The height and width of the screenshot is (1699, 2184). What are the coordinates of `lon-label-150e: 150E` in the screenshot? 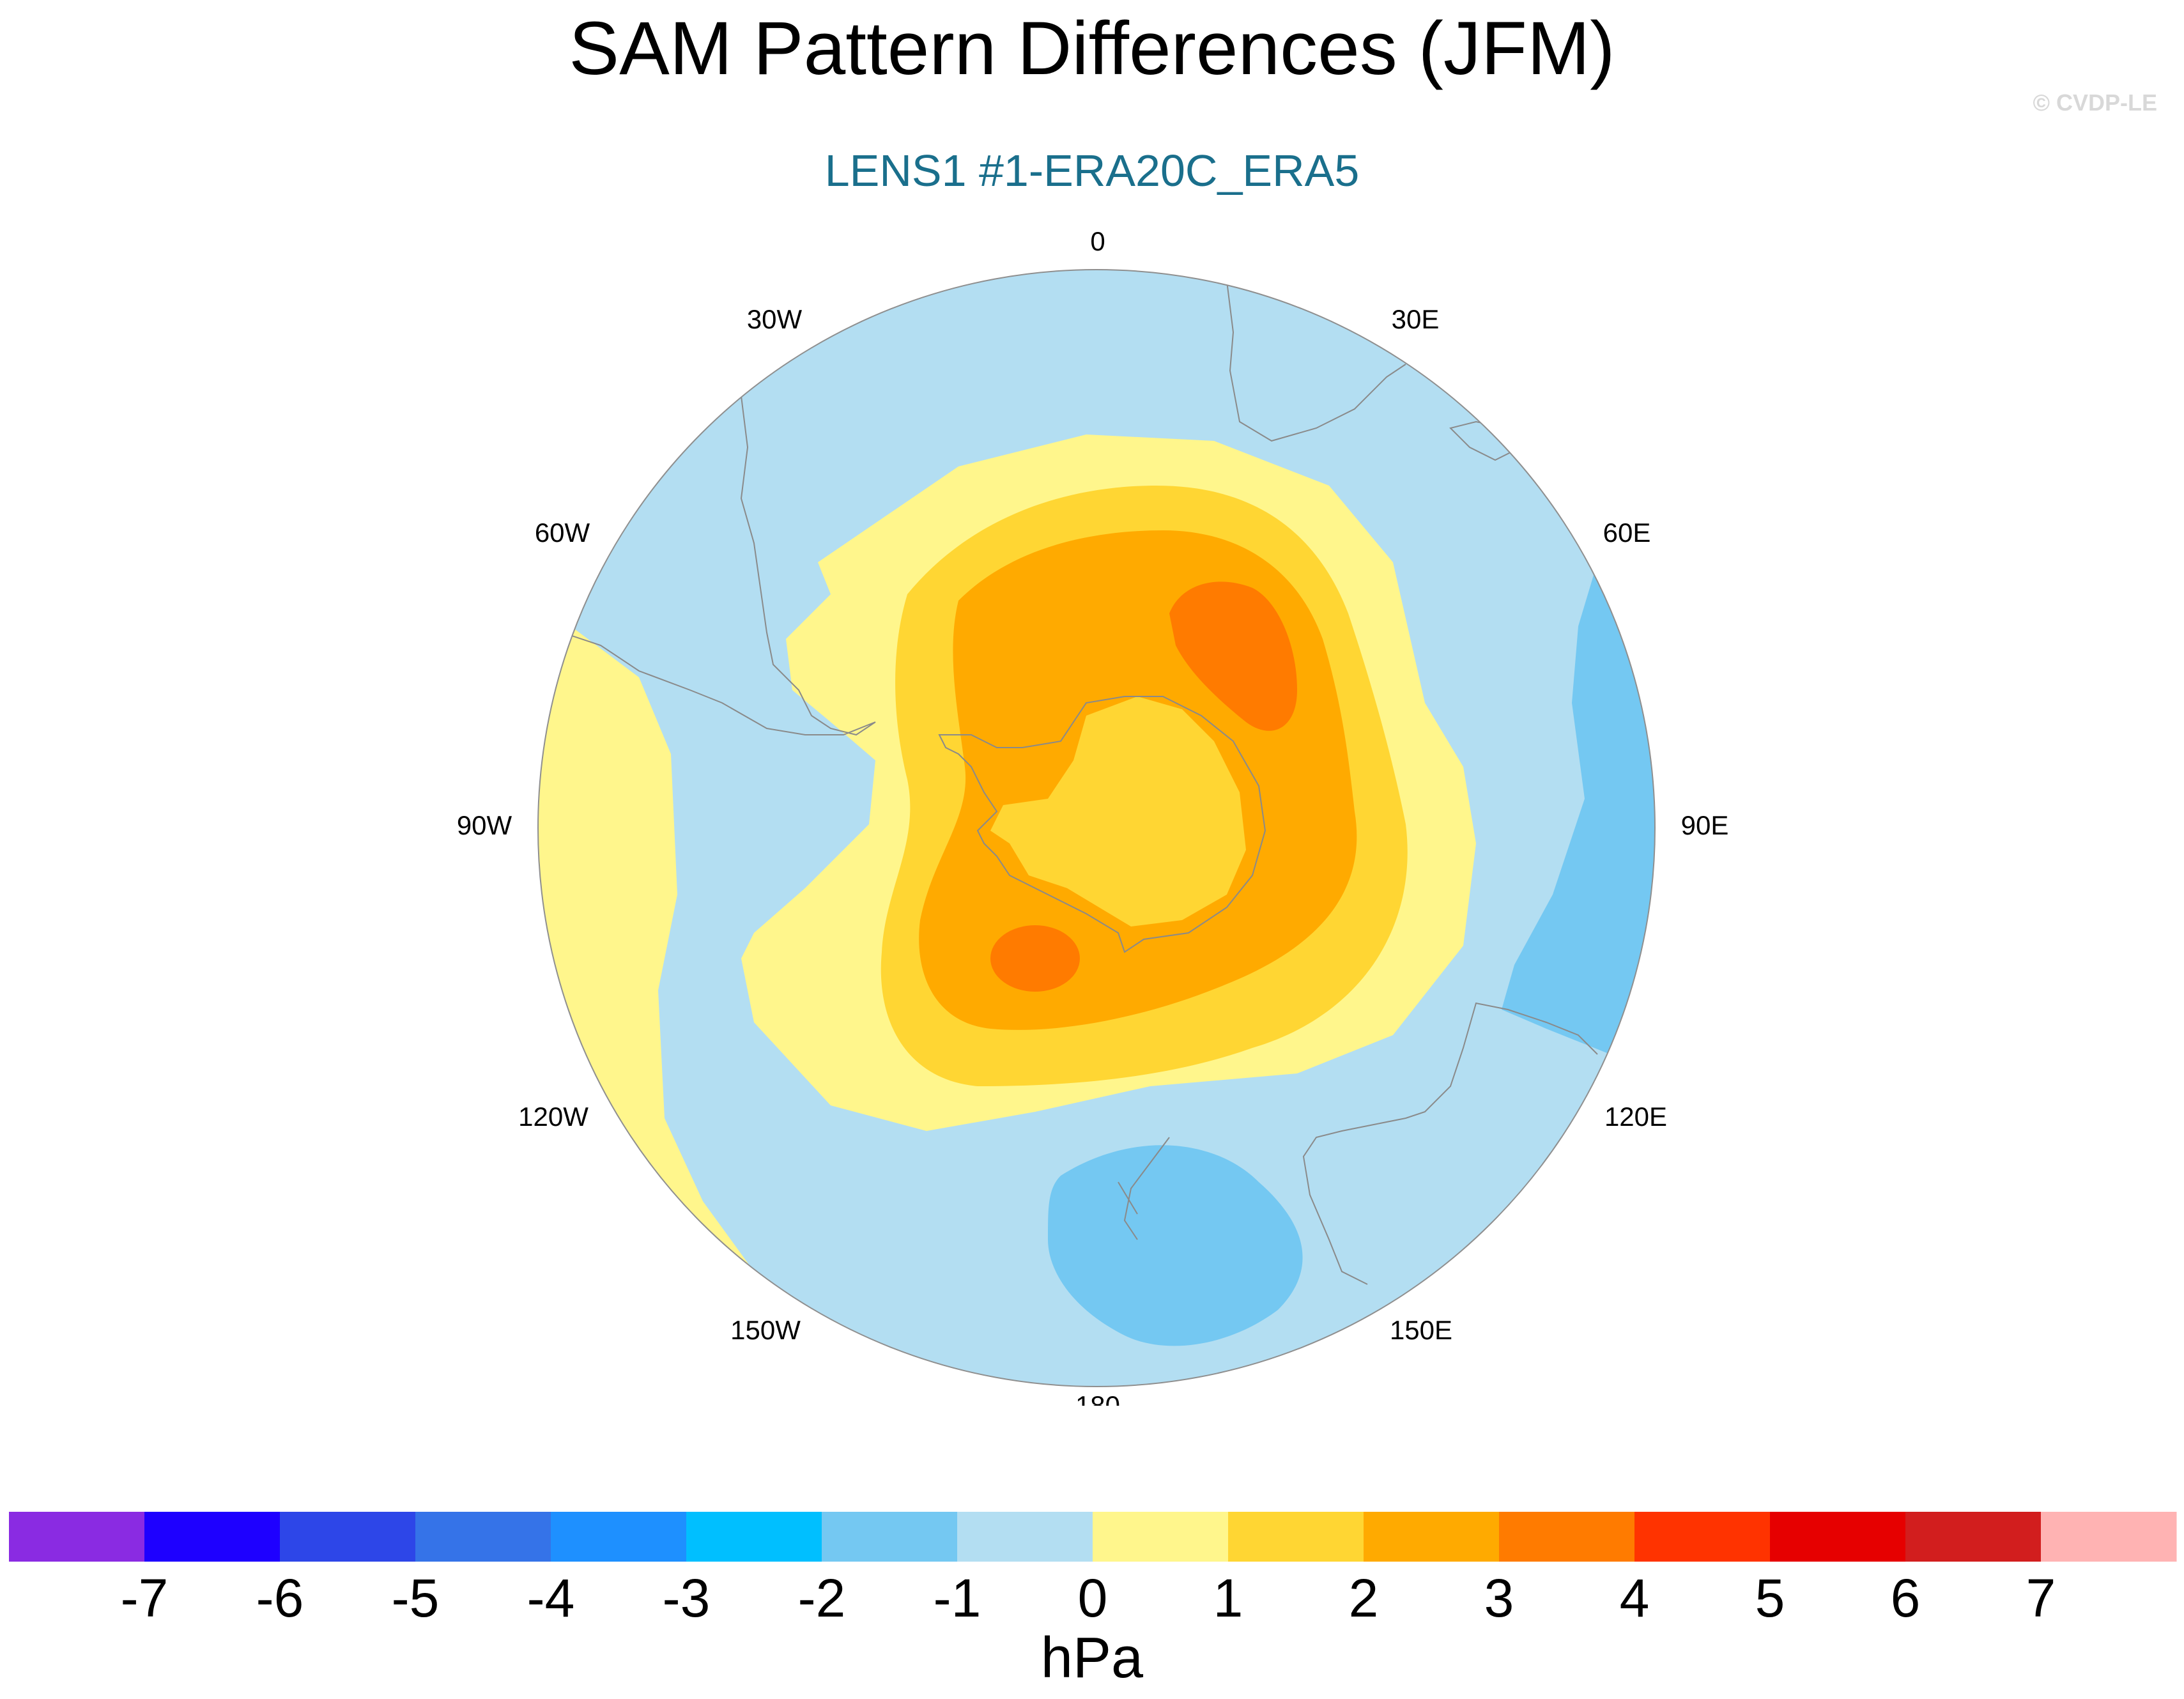 It's located at (1421, 1330).